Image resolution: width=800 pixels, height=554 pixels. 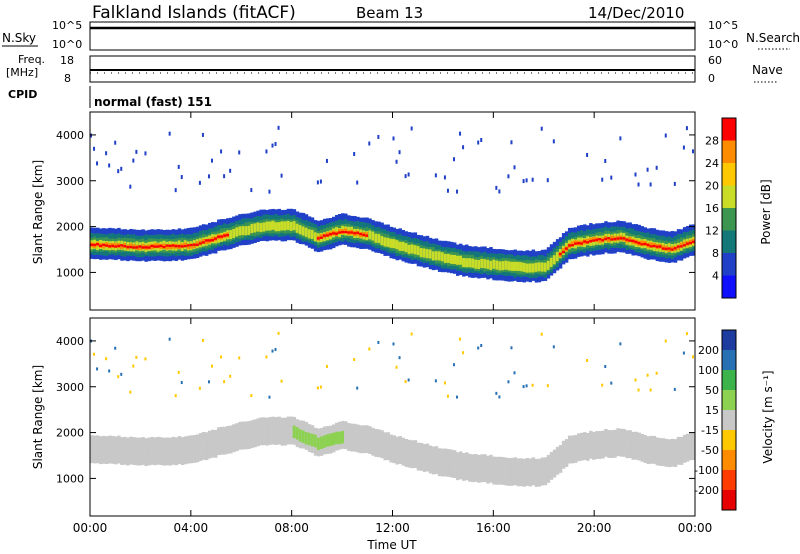 I want to click on freq-tick-top: 18, so click(x=67, y=60).